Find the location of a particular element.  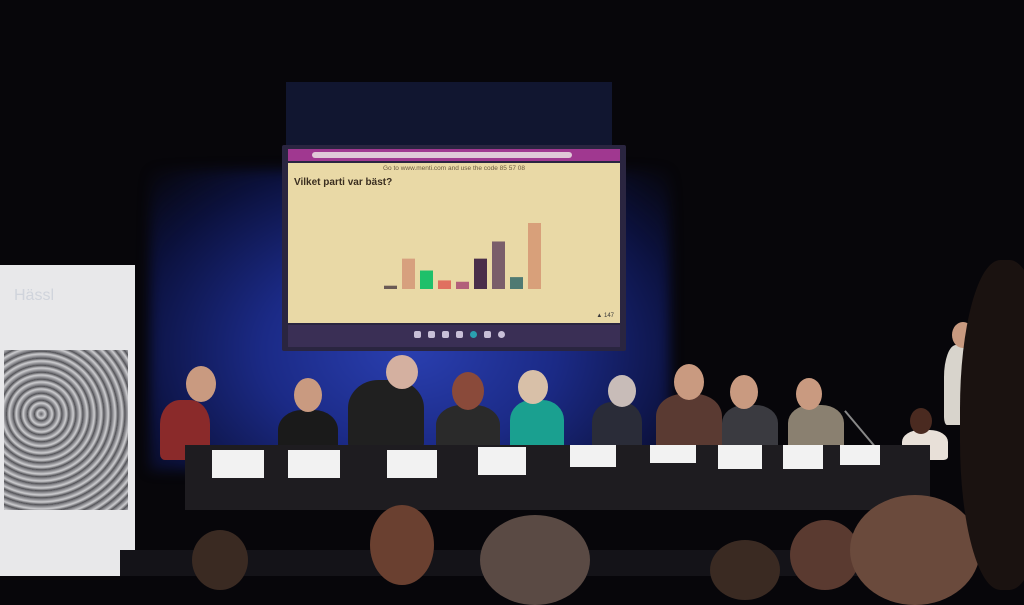

vote-count: ▲ 147 is located at coordinates (605, 316).